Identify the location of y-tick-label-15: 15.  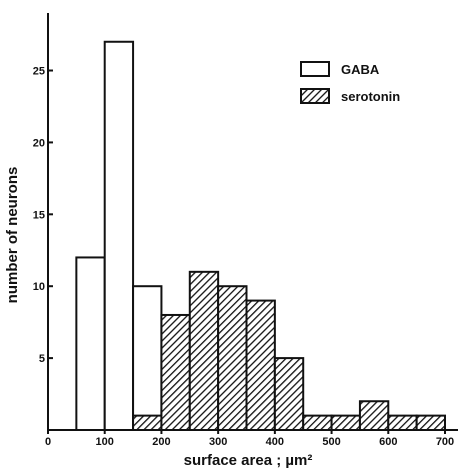
(39, 215).